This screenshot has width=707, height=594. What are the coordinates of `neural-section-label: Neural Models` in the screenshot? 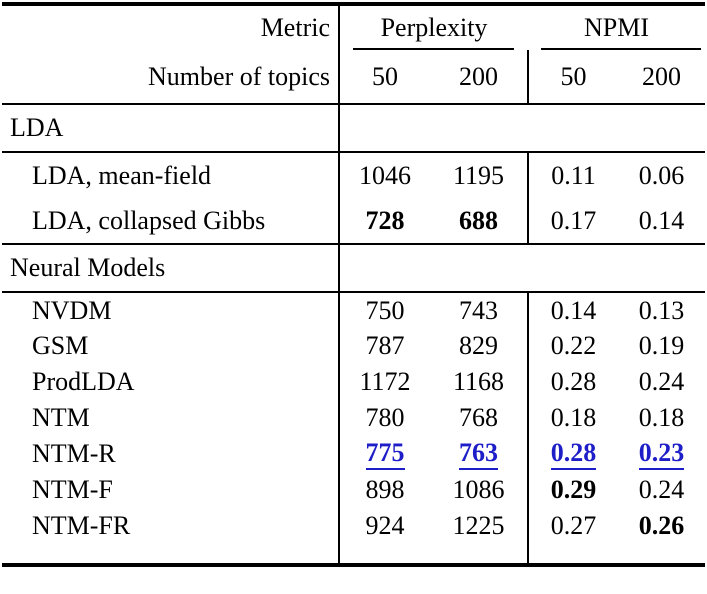 It's located at (88, 267).